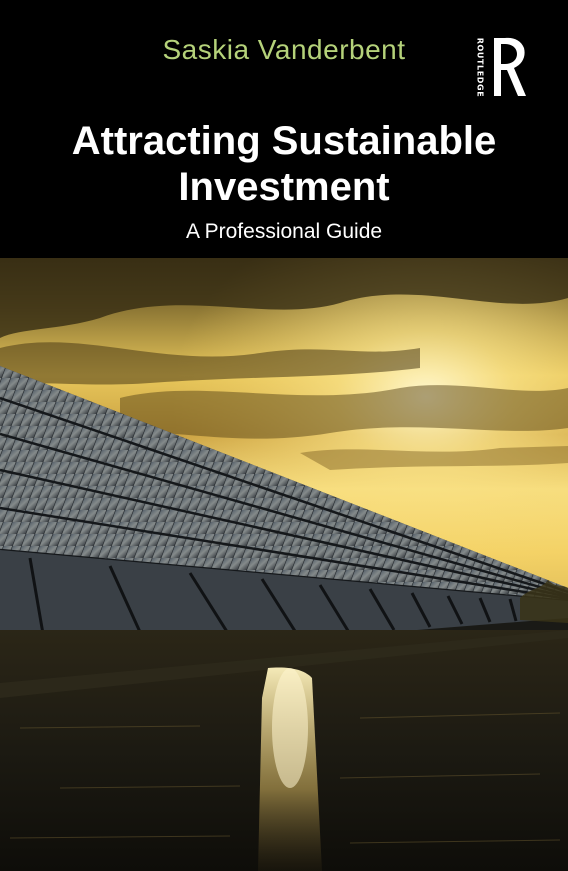 The width and height of the screenshot is (568, 871). I want to click on book-title: Attracting Sustainable Investment, so click(284, 164).